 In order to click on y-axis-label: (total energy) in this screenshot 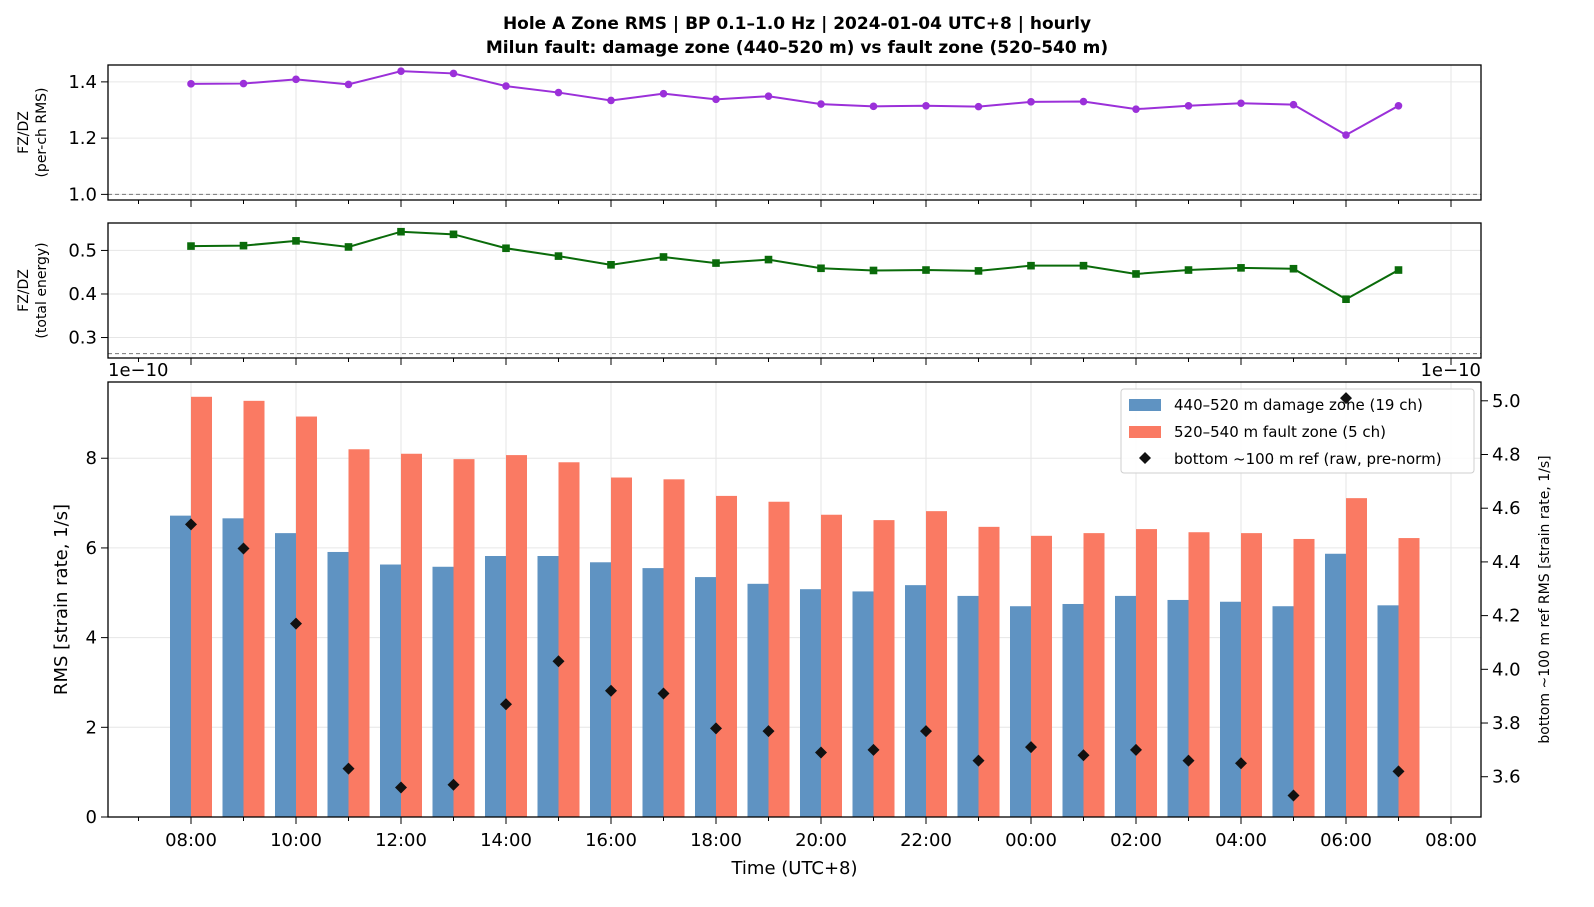, I will do `click(42, 290)`.